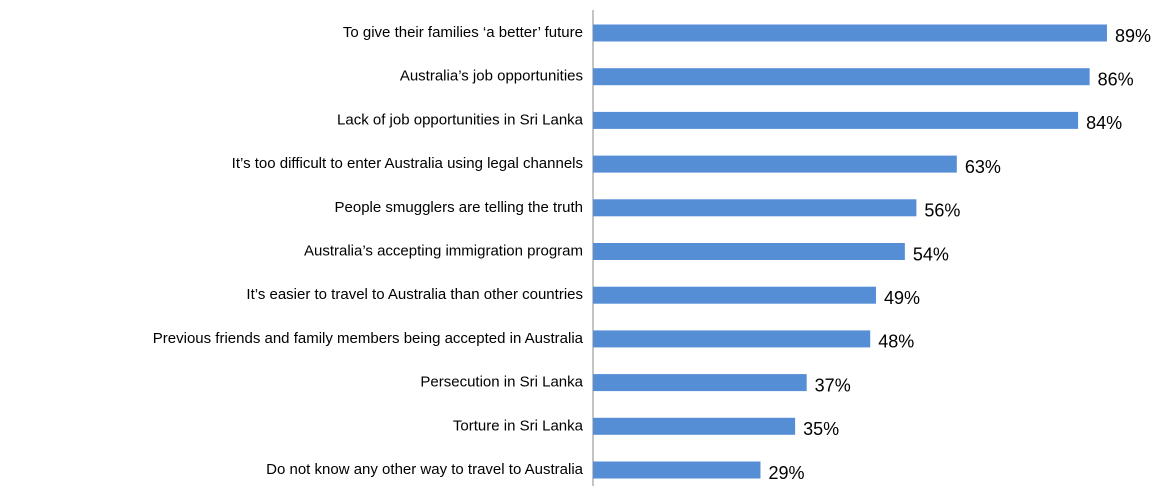 The width and height of the screenshot is (1175, 489). What do you see at coordinates (518, 425) in the screenshot?
I see `category-label: Torture in Sri Lanka` at bounding box center [518, 425].